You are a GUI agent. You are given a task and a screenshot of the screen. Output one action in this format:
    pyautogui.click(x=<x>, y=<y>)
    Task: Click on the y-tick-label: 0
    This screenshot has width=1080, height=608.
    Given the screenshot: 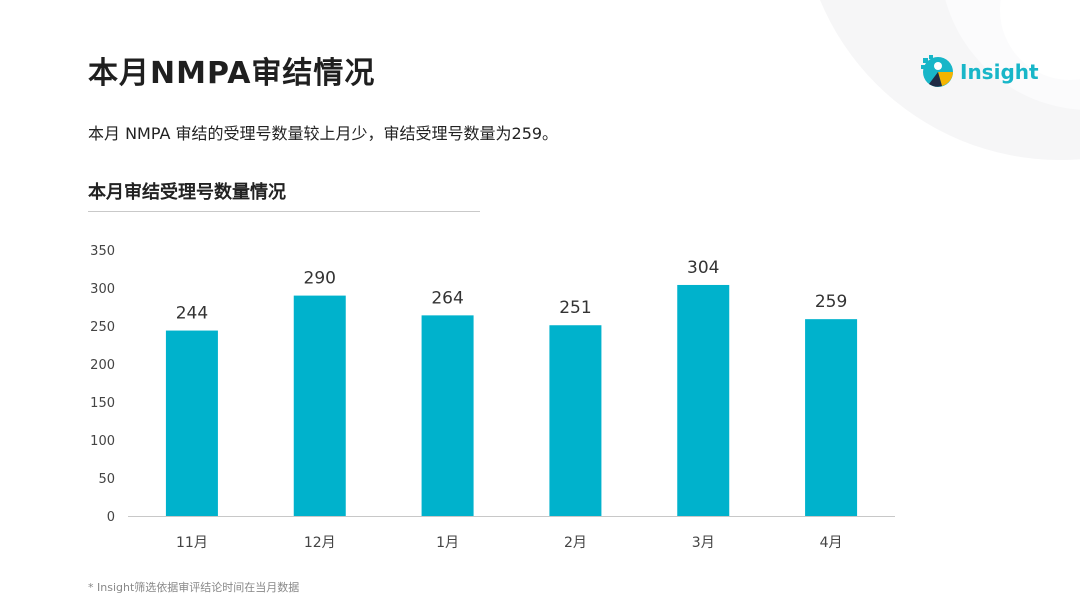 What is the action you would take?
    pyautogui.click(x=111, y=517)
    